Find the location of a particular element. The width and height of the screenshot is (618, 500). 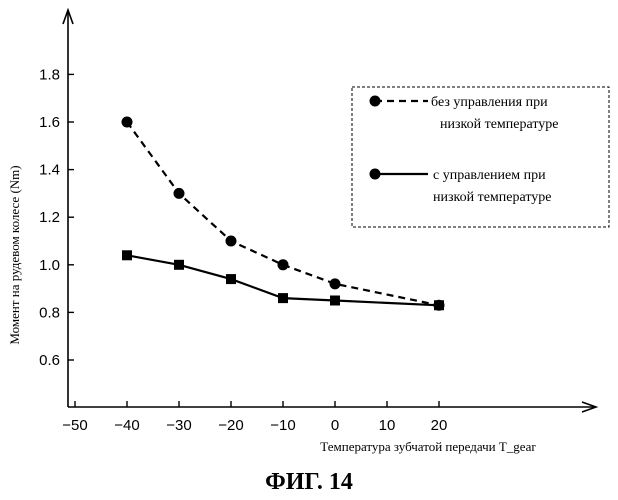

y-axis-title: Момент на рудевом колесе (Nm) is located at coordinates (14, 254).